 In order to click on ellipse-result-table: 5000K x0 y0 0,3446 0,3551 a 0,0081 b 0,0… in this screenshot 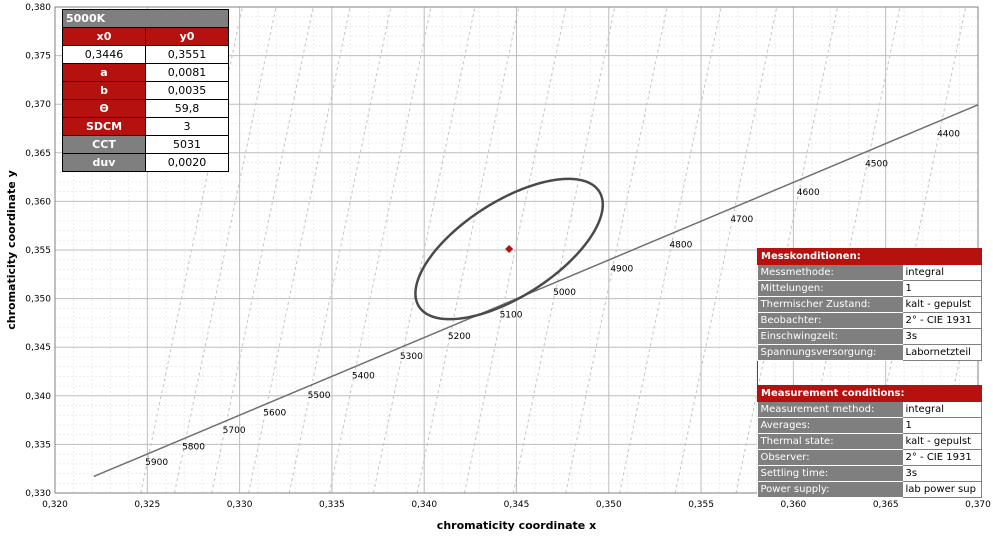, I will do `click(145, 90)`.